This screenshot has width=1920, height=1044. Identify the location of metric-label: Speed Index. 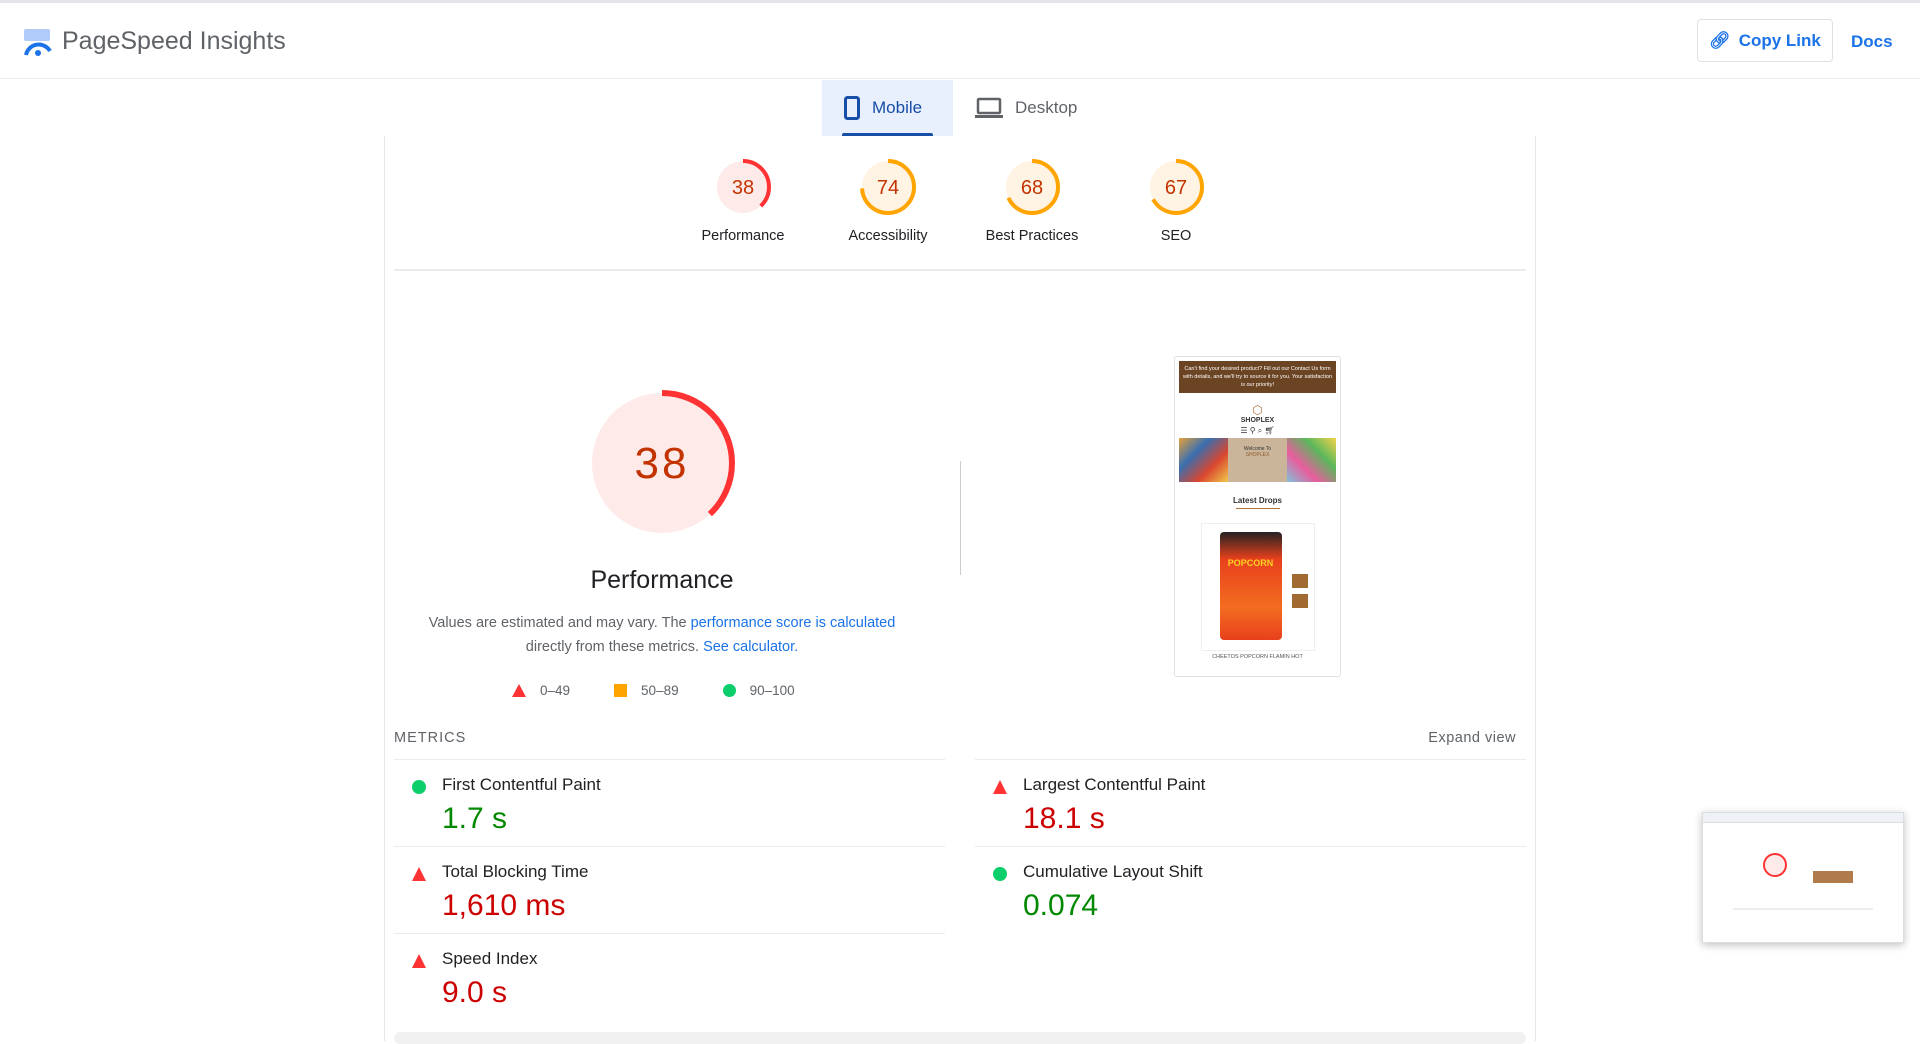
(490, 958).